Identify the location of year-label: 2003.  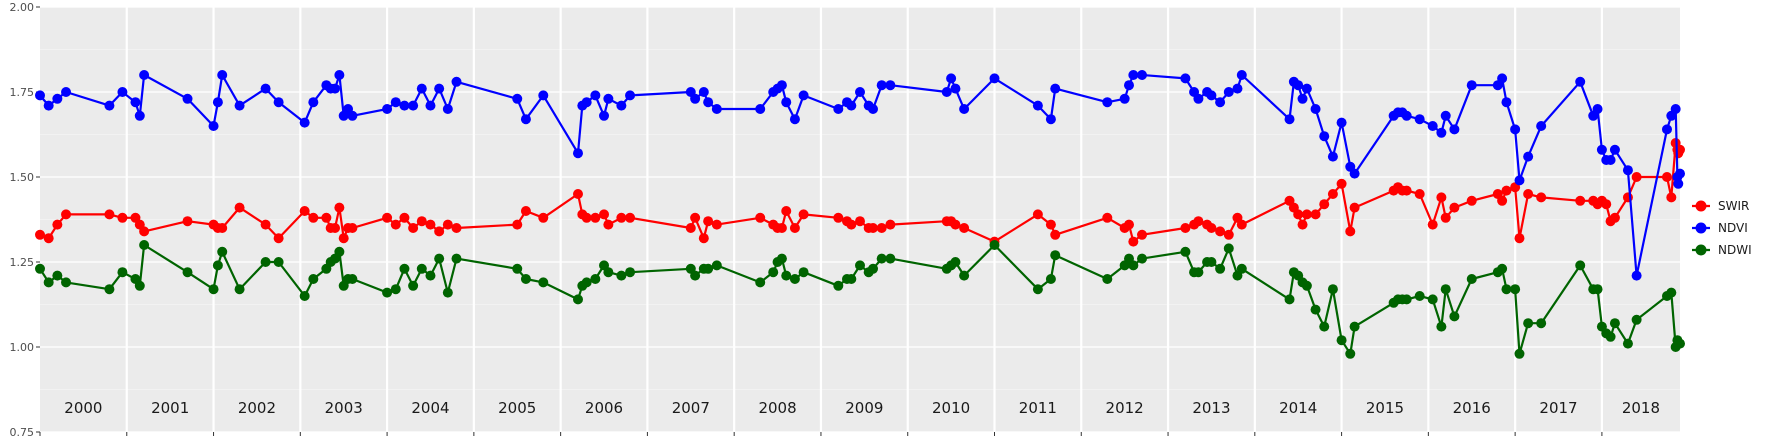
(344, 408).